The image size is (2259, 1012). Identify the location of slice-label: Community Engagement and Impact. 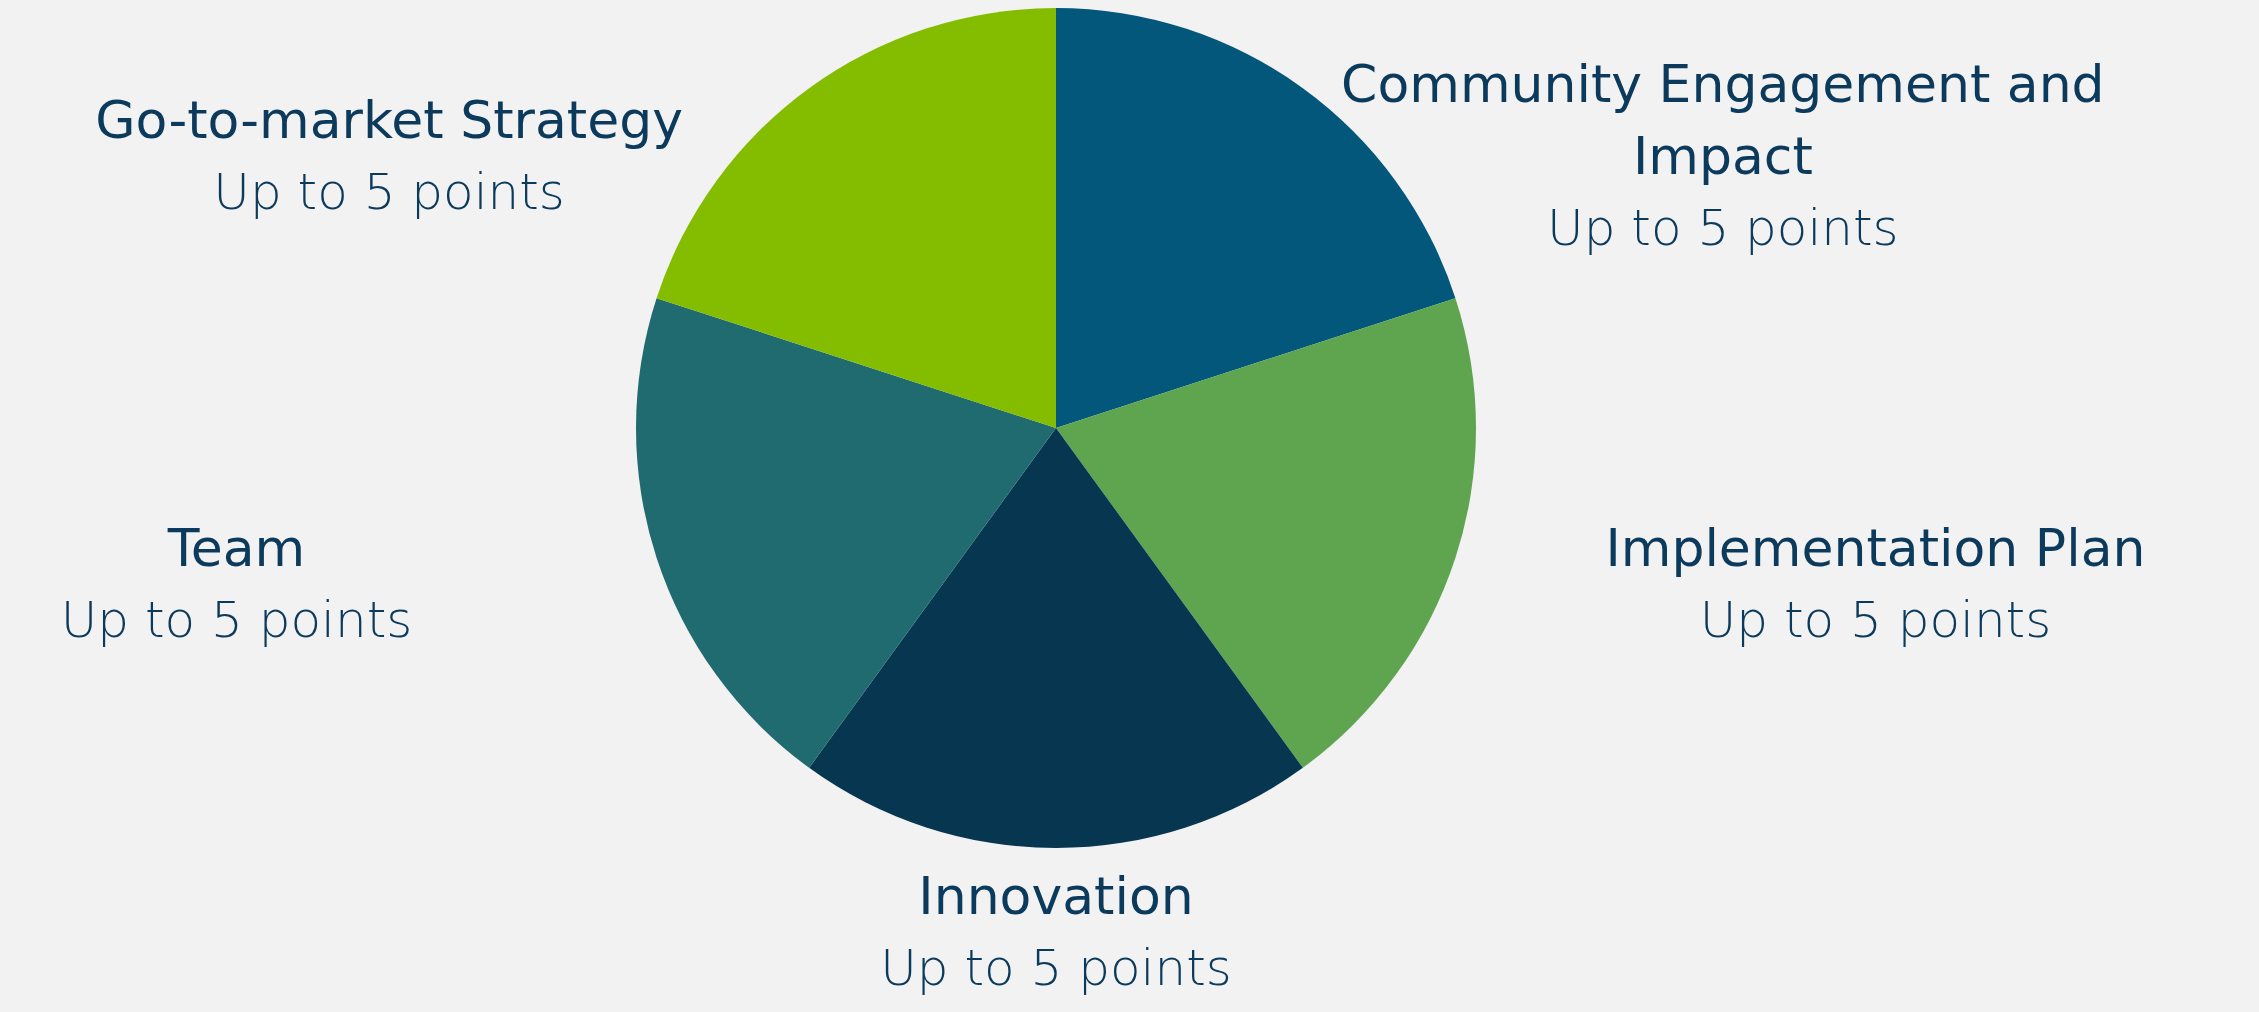
(1723, 120).